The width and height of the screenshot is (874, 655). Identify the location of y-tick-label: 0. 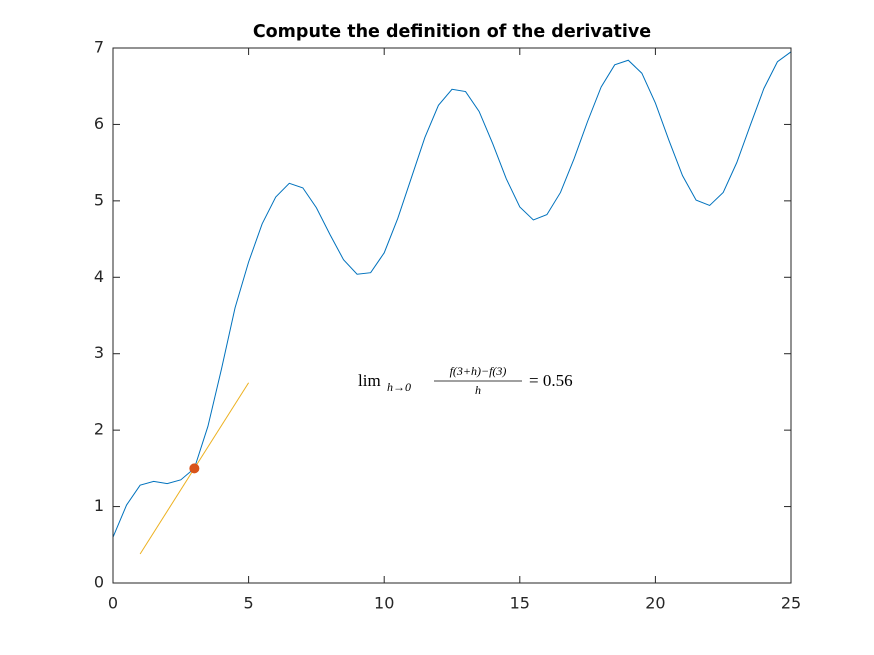
(99, 582).